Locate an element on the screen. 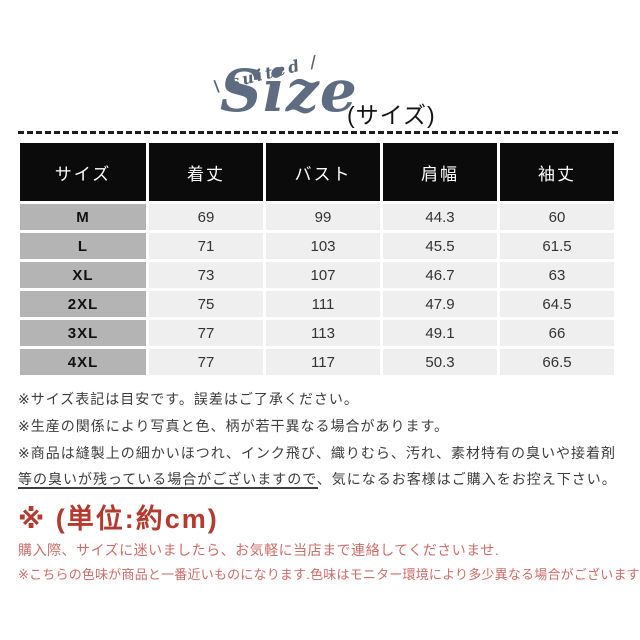  row-size-label: 2XL is located at coordinates (83, 304).